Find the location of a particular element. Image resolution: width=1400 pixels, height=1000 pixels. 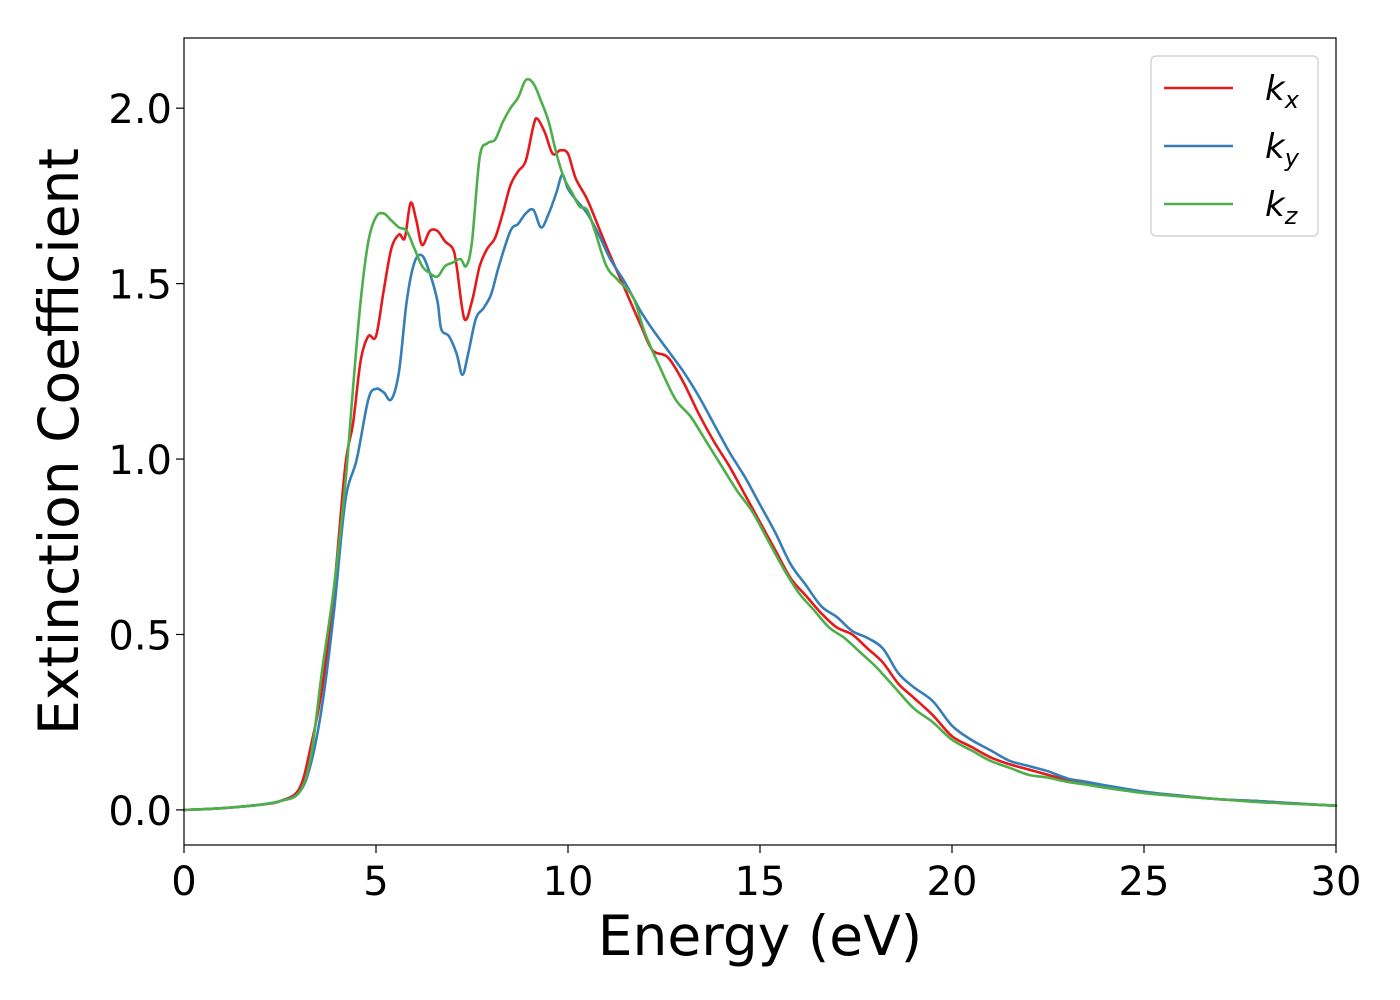

y-tick-label: 0.5 is located at coordinates (140, 636).